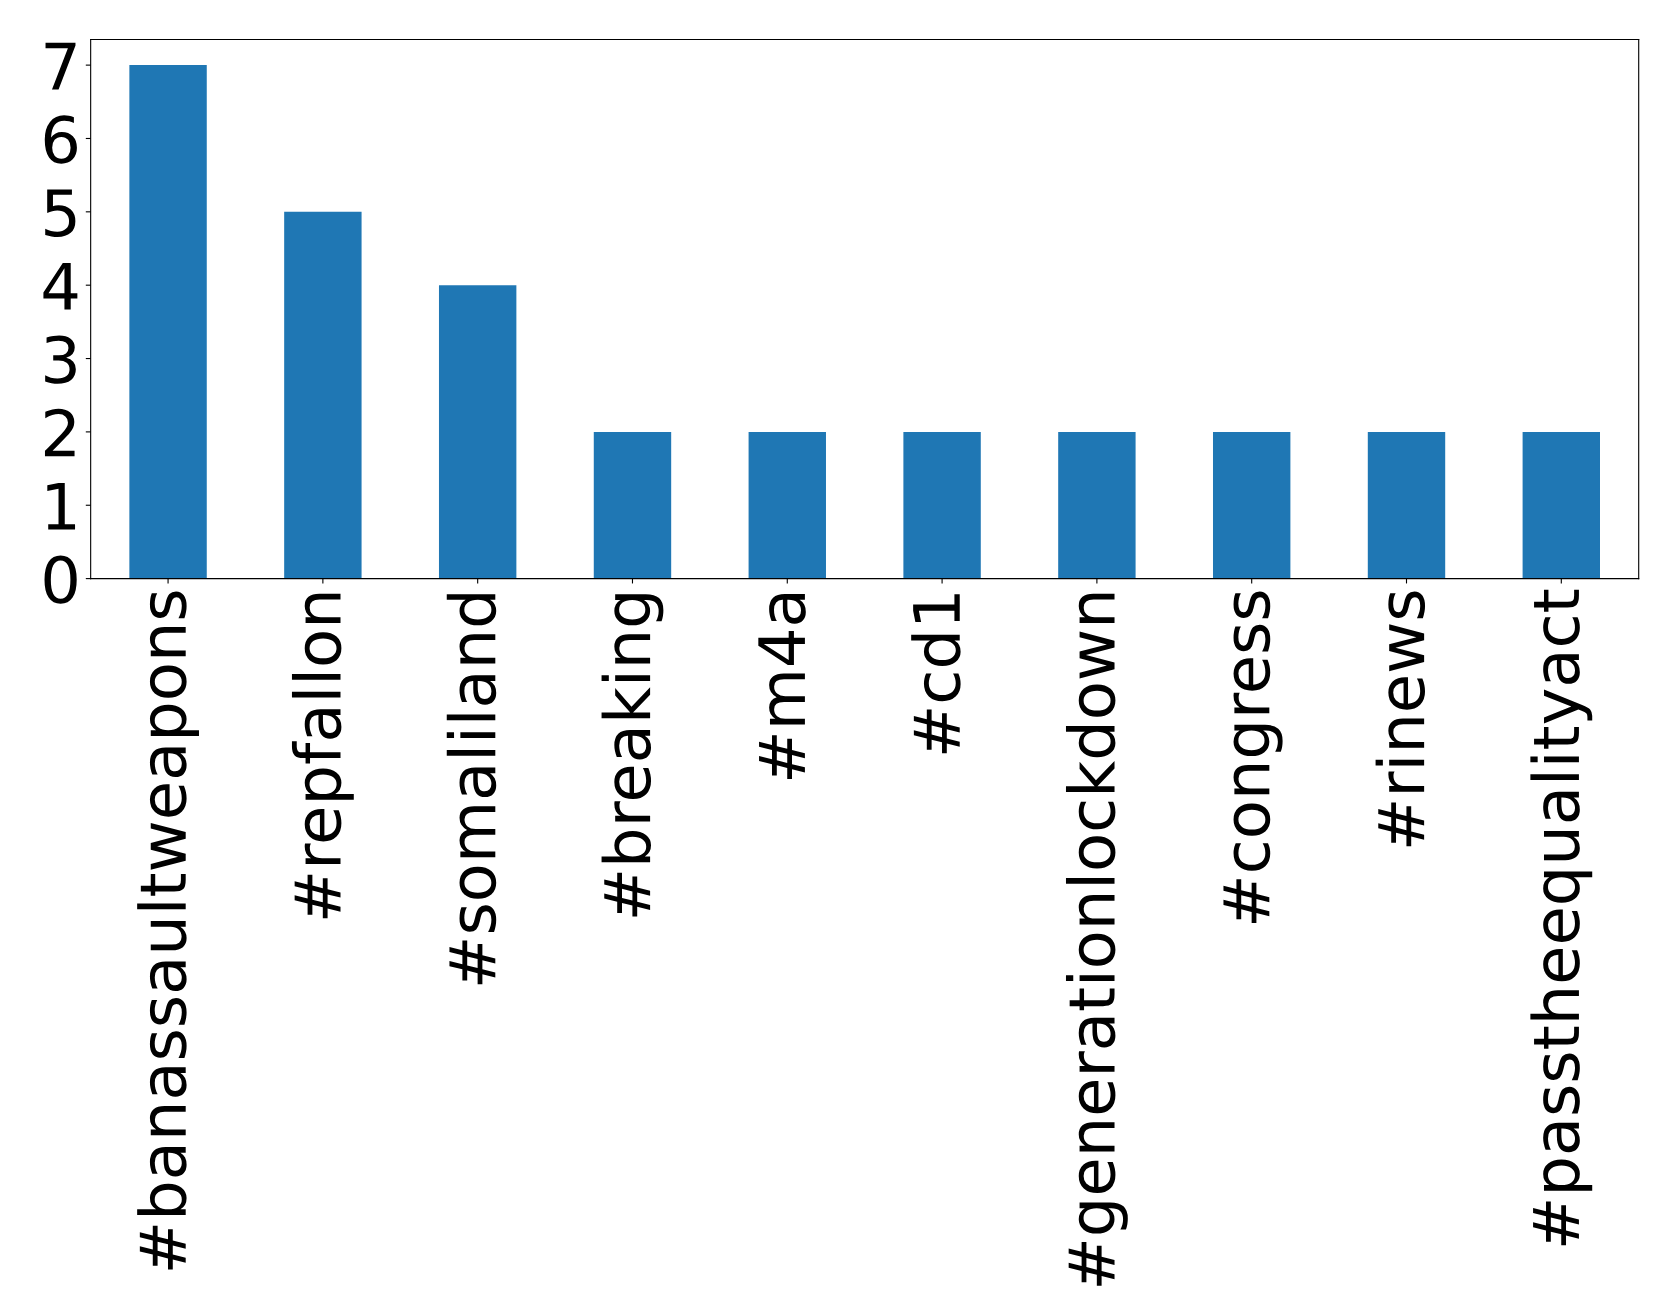 This screenshot has width=1679, height=1315. What do you see at coordinates (60, 213) in the screenshot?
I see `y-tick-label: 5` at bounding box center [60, 213].